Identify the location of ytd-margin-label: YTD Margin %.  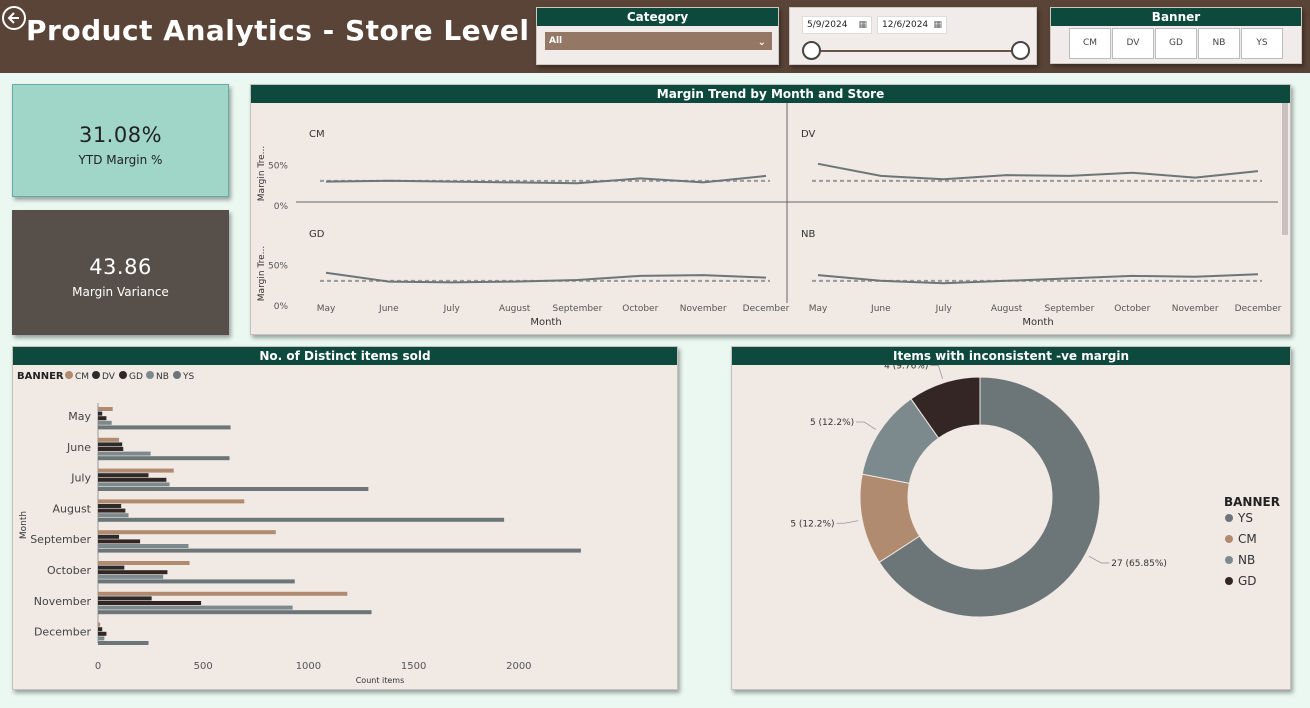
(120, 160).